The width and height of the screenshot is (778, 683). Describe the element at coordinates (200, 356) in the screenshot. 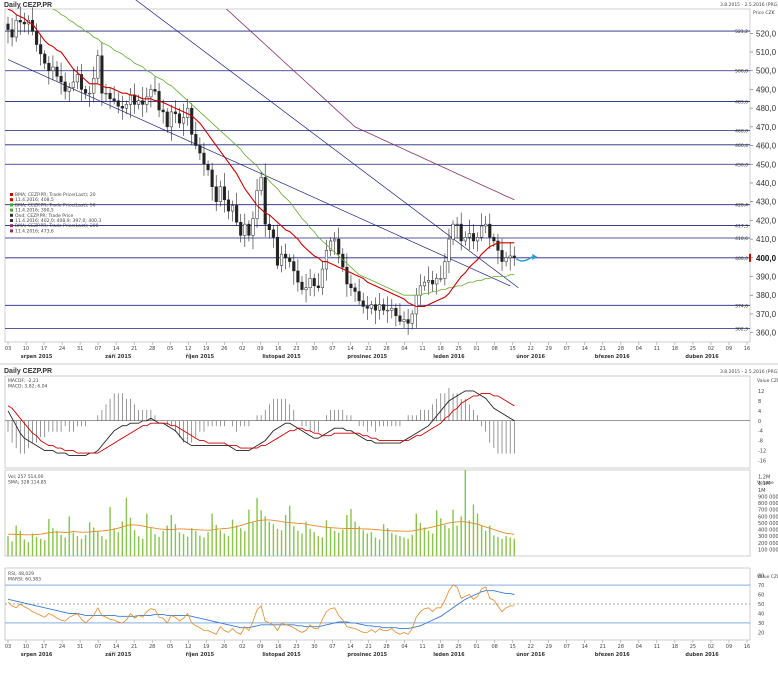

I see `x-month-label: říjen 2015` at that location.